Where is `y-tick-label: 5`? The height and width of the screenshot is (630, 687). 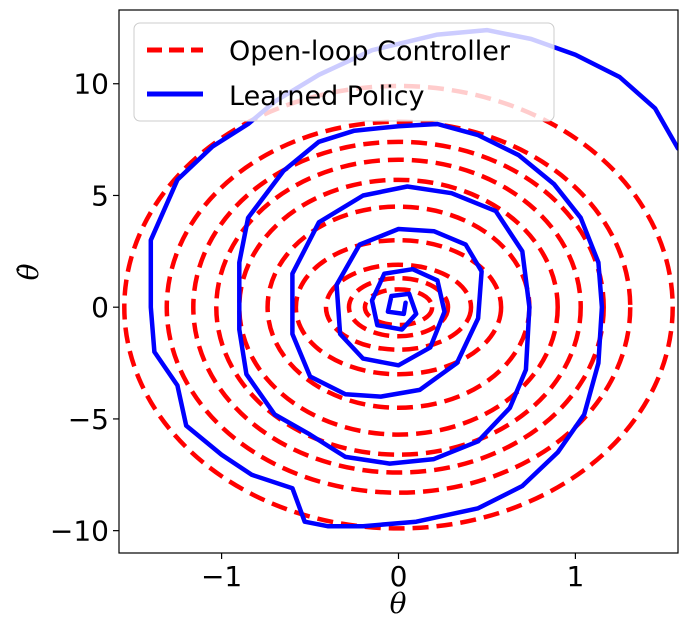 y-tick-label: 5 is located at coordinates (100, 195).